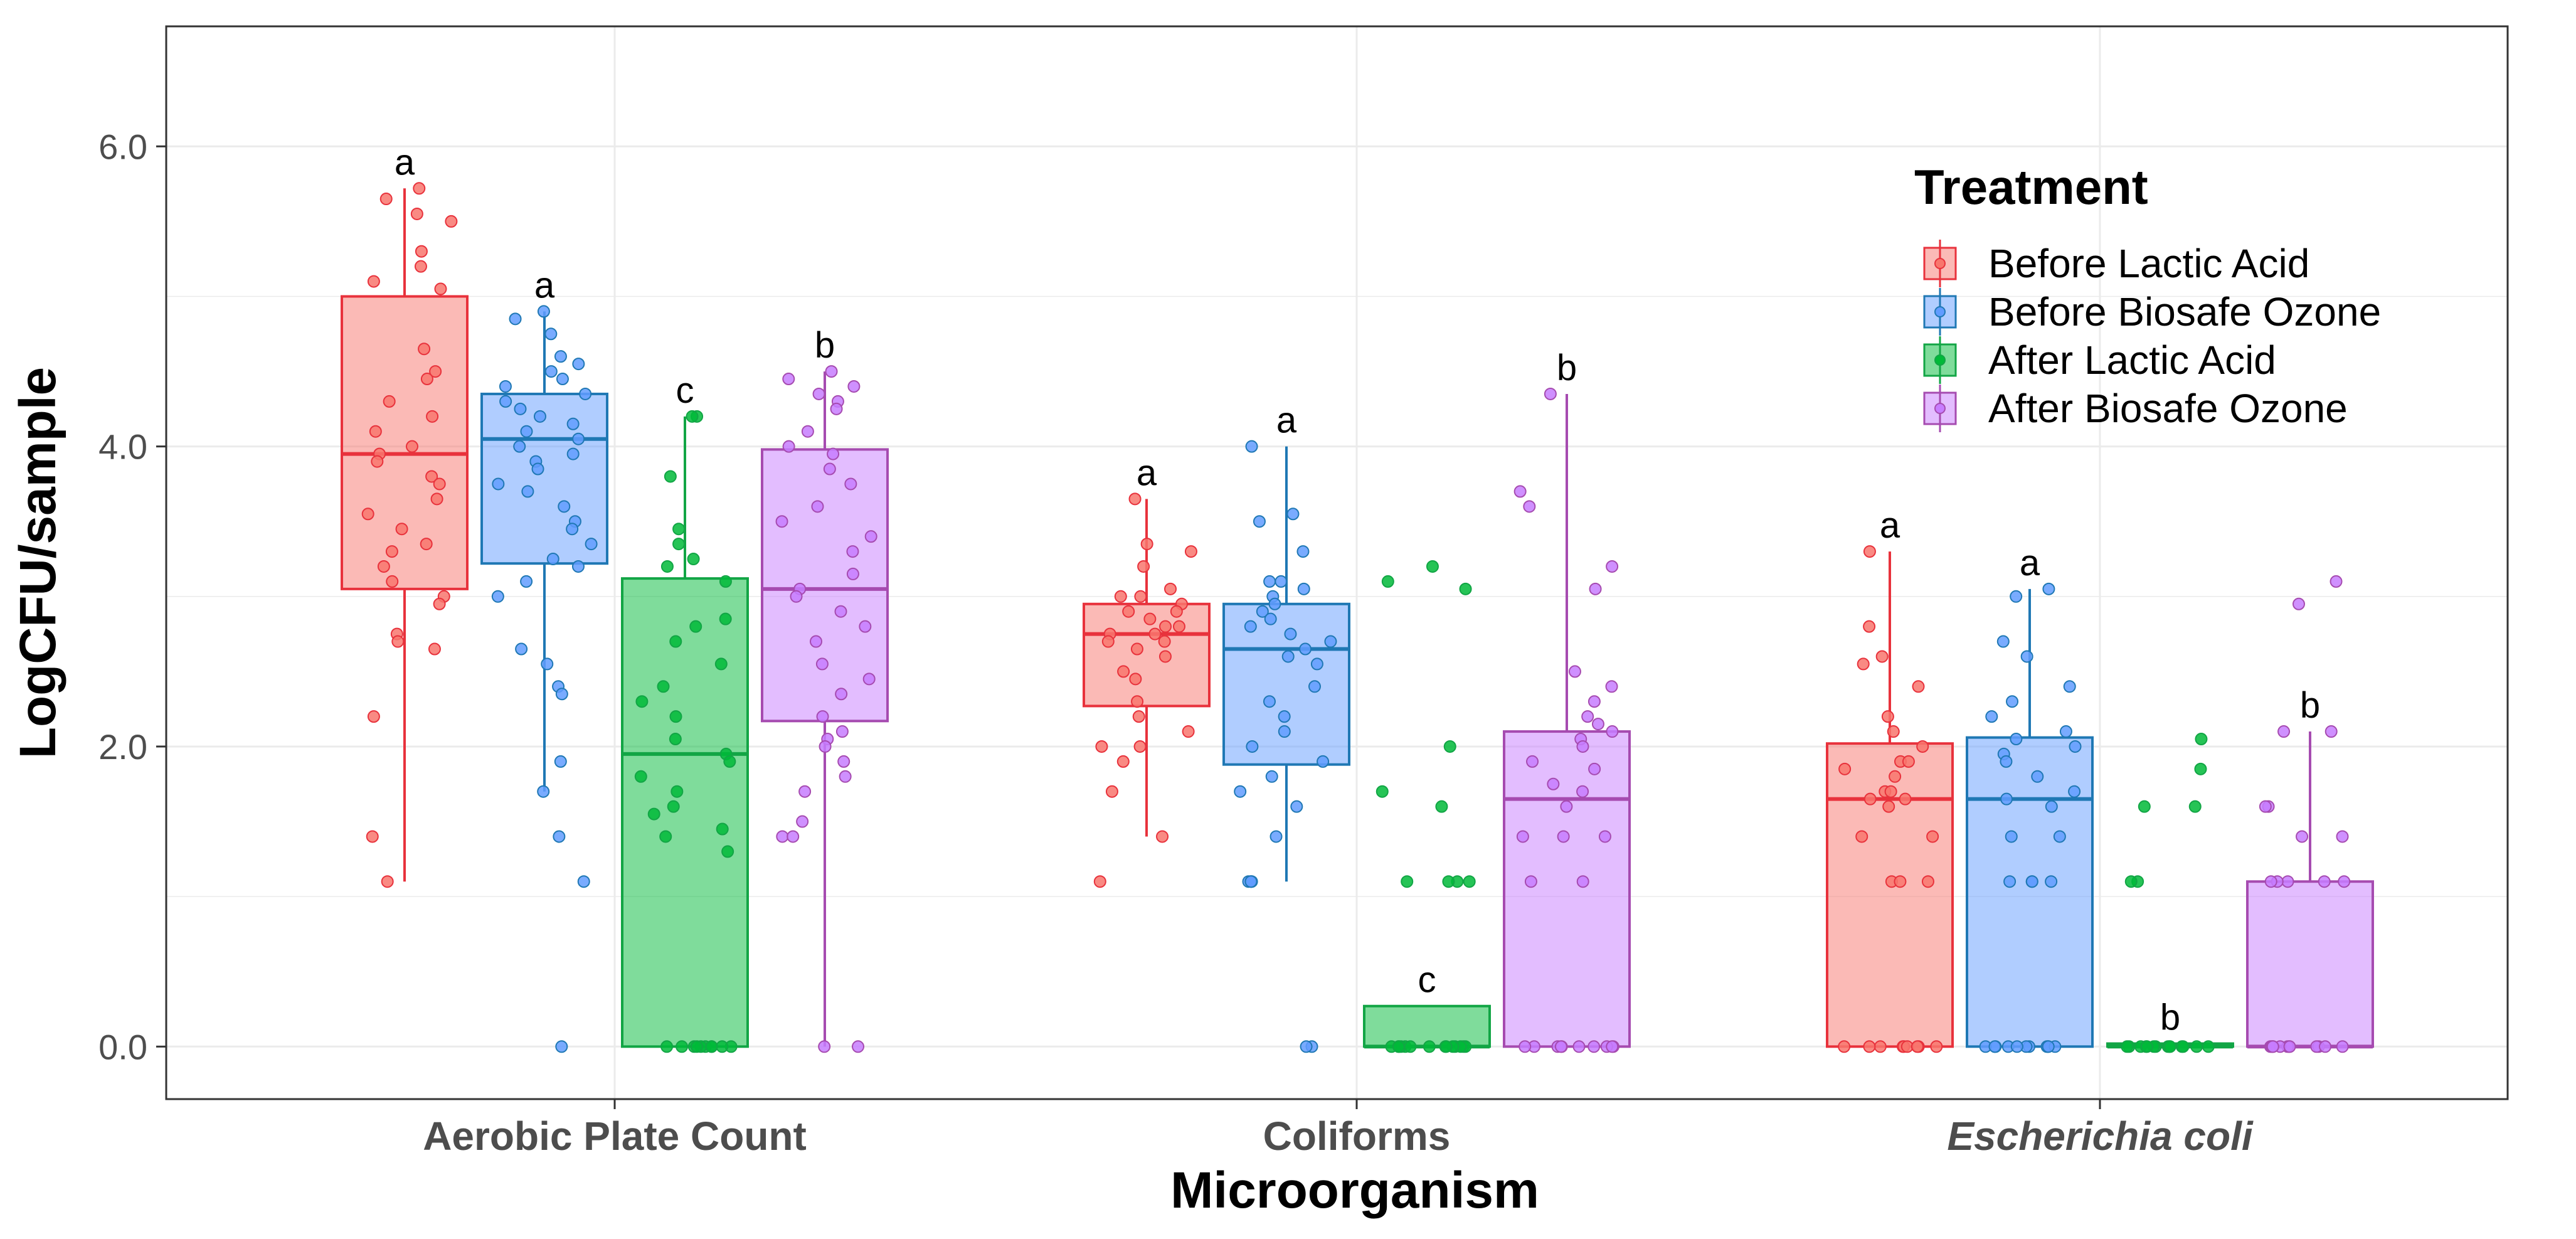 This screenshot has width=2576, height=1239. Describe the element at coordinates (1940, 263) in the screenshot. I see `legend-key-point` at that location.